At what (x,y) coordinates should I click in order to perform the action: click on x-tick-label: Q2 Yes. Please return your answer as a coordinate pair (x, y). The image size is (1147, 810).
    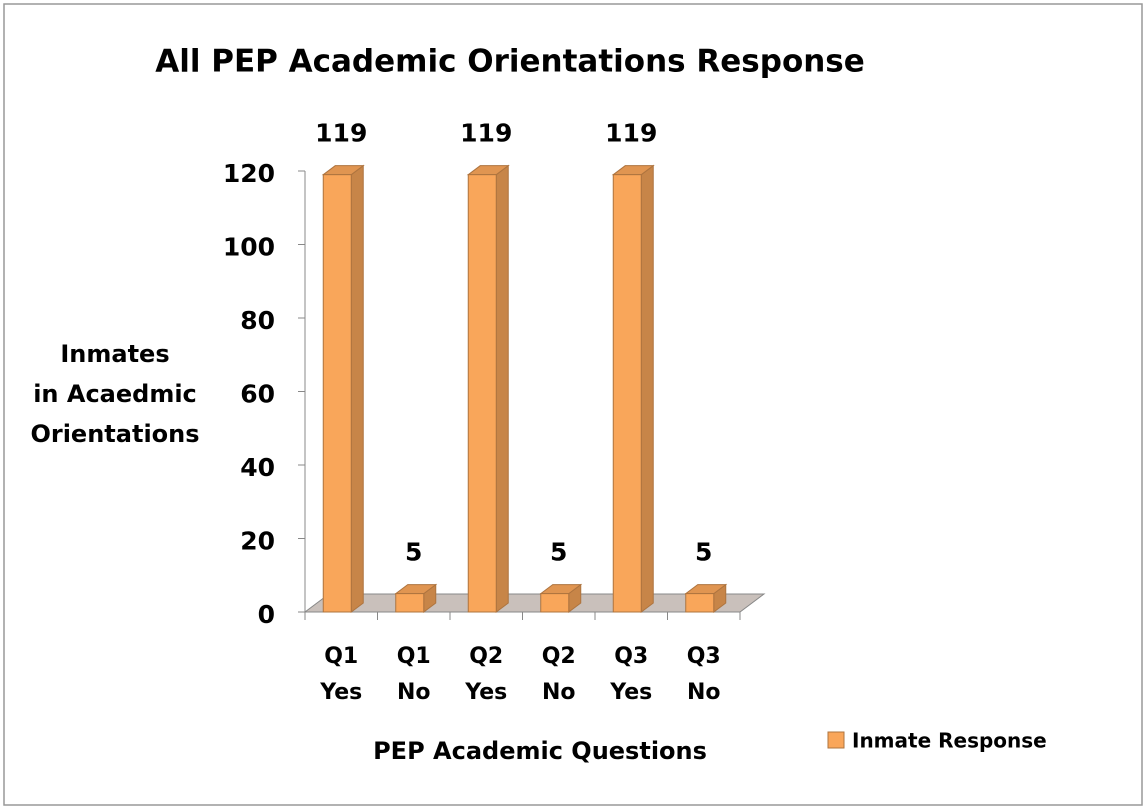
    Looking at the image, I should click on (485, 674).